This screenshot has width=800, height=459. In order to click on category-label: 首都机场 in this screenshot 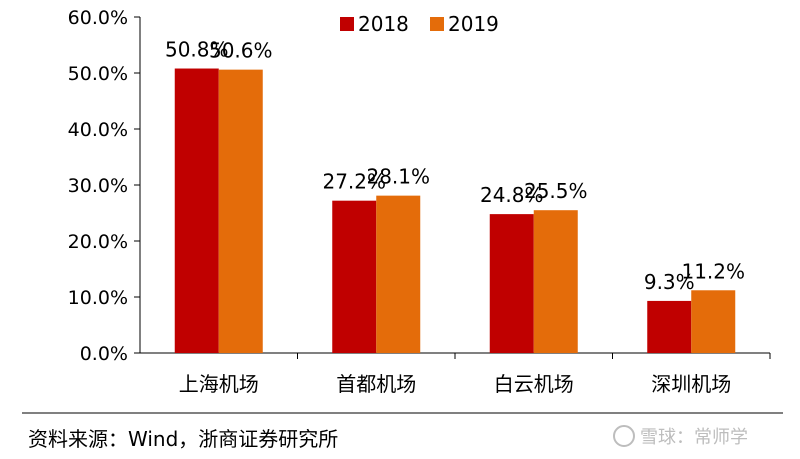, I will do `click(376, 384)`.